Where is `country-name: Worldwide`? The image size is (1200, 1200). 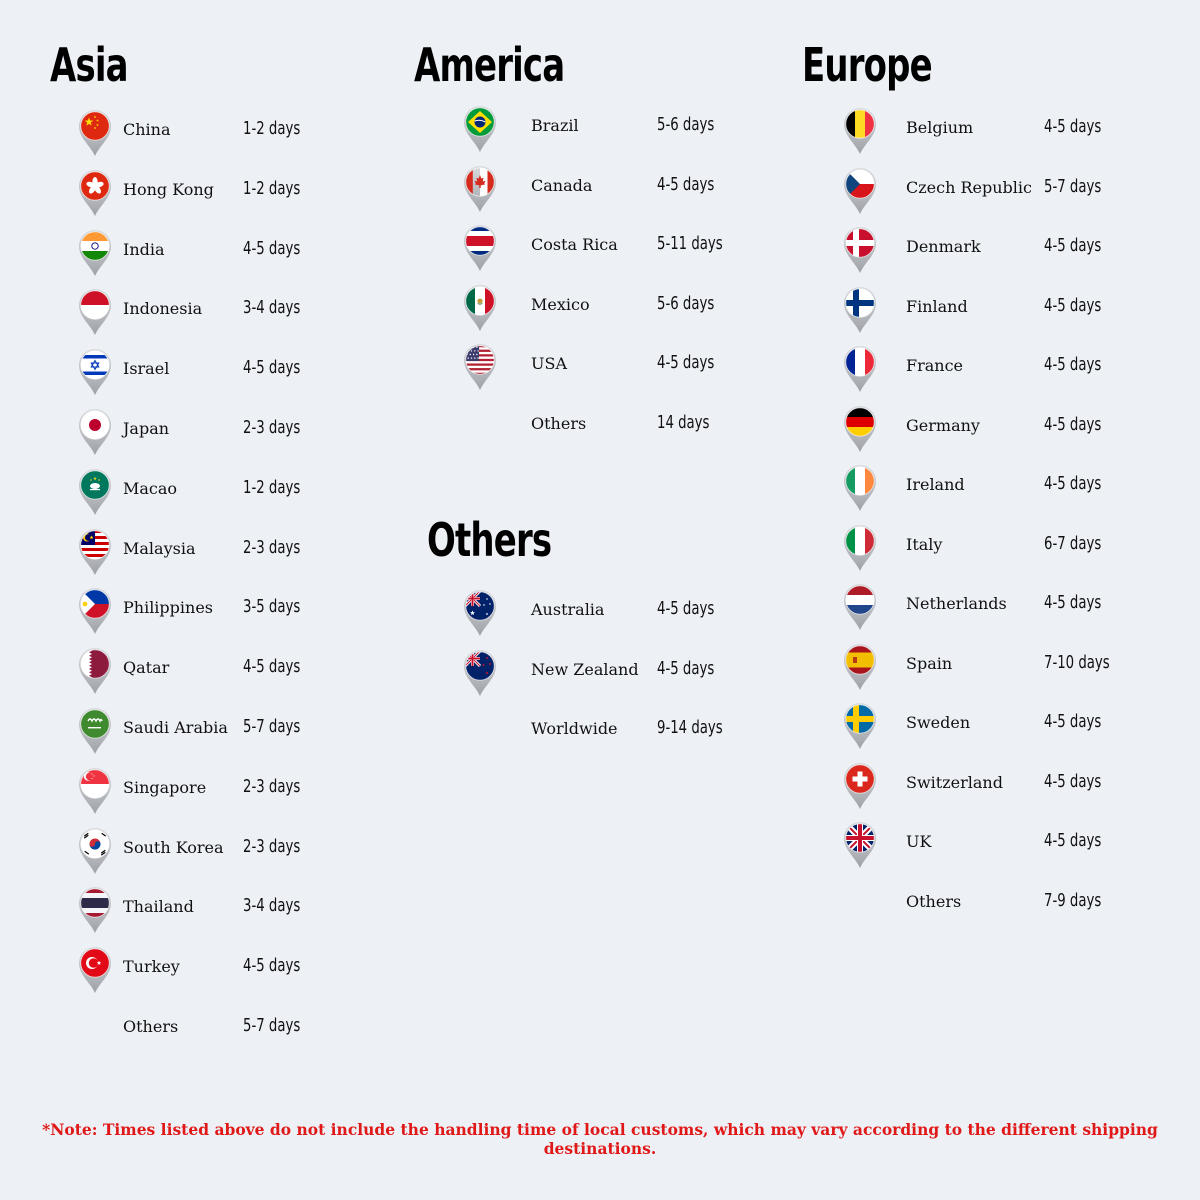
country-name: Worldwide is located at coordinates (574, 728).